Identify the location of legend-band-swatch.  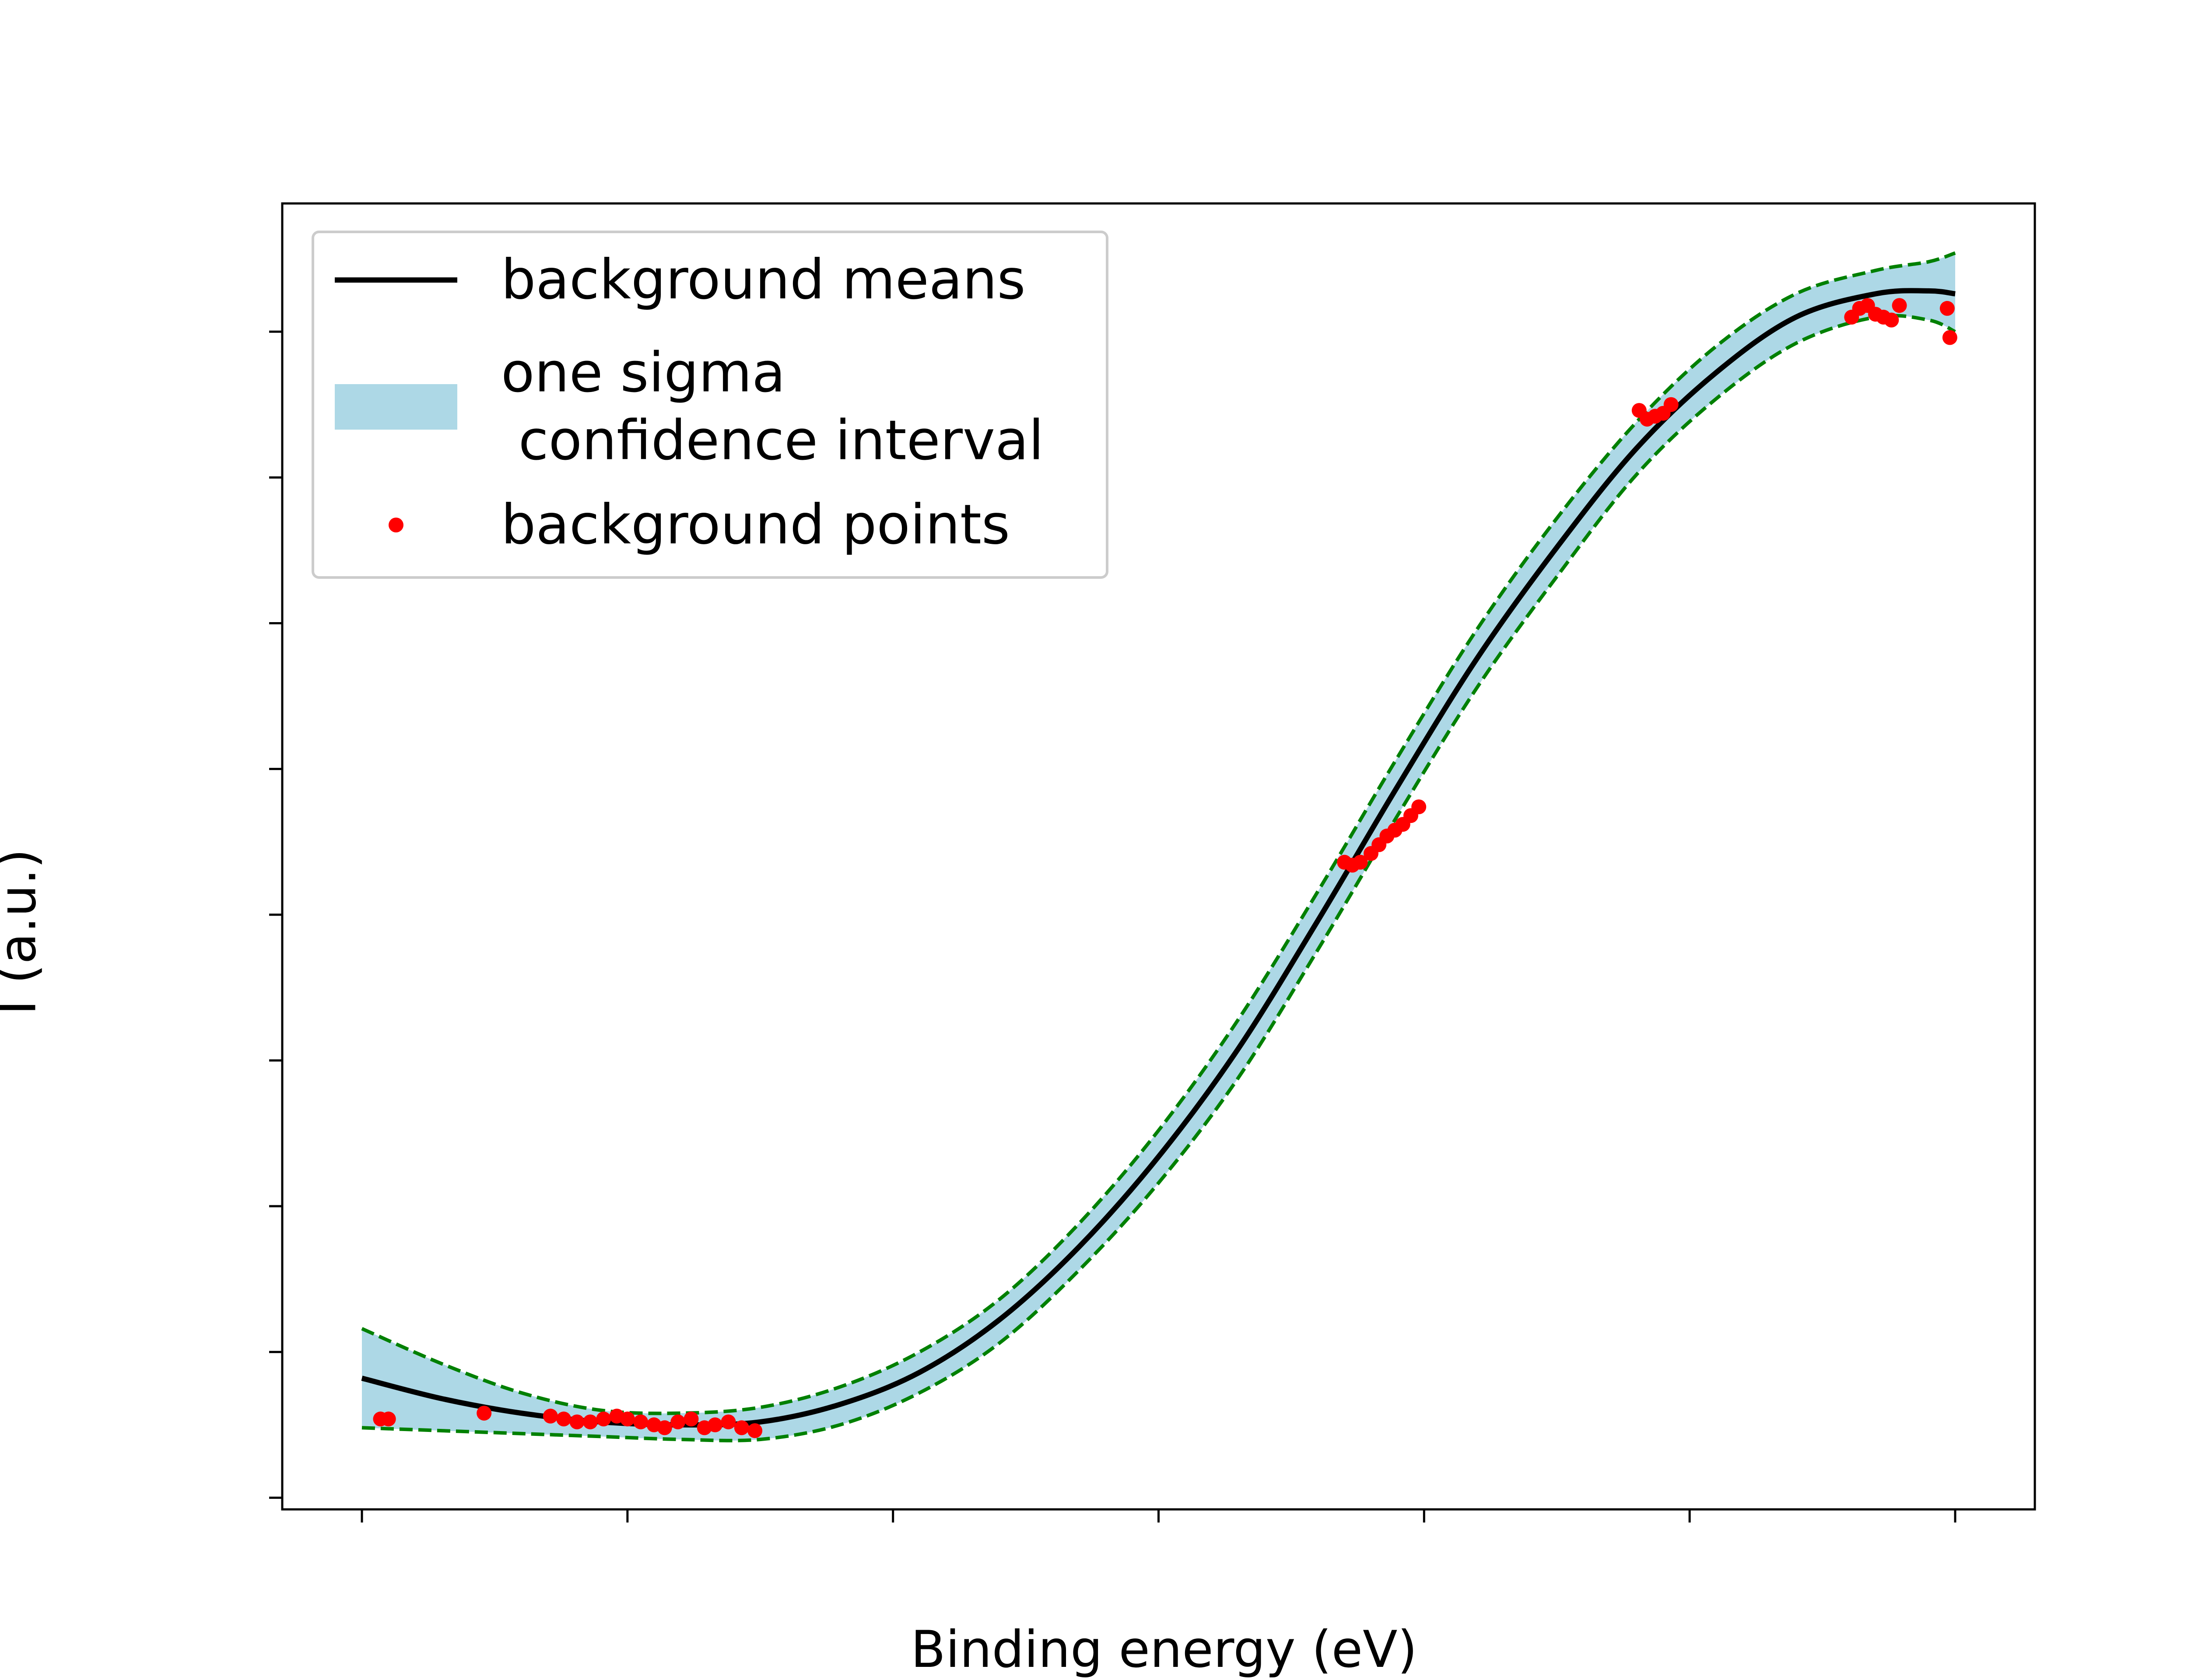
(396, 407).